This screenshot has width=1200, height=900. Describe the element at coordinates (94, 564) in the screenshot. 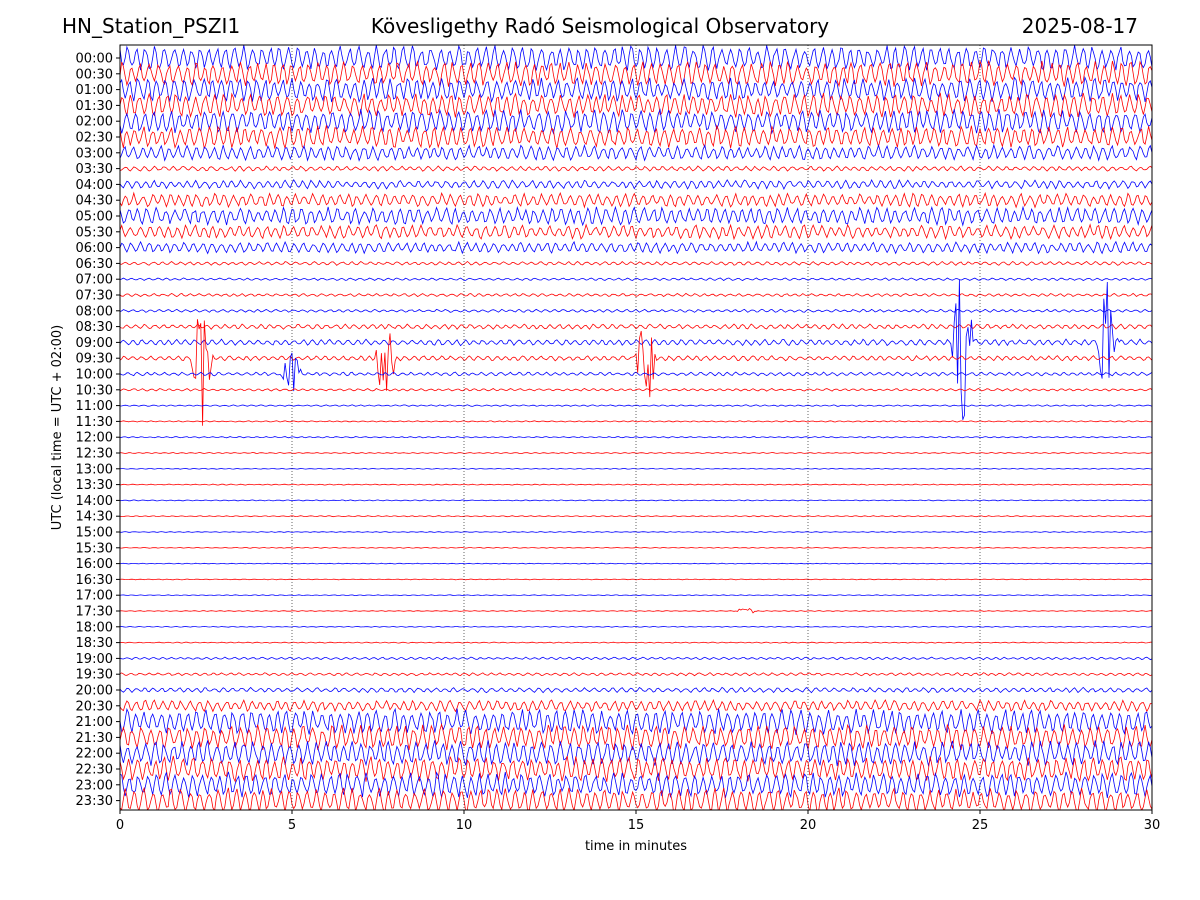

I see `y-tick-label: 16:00` at that location.